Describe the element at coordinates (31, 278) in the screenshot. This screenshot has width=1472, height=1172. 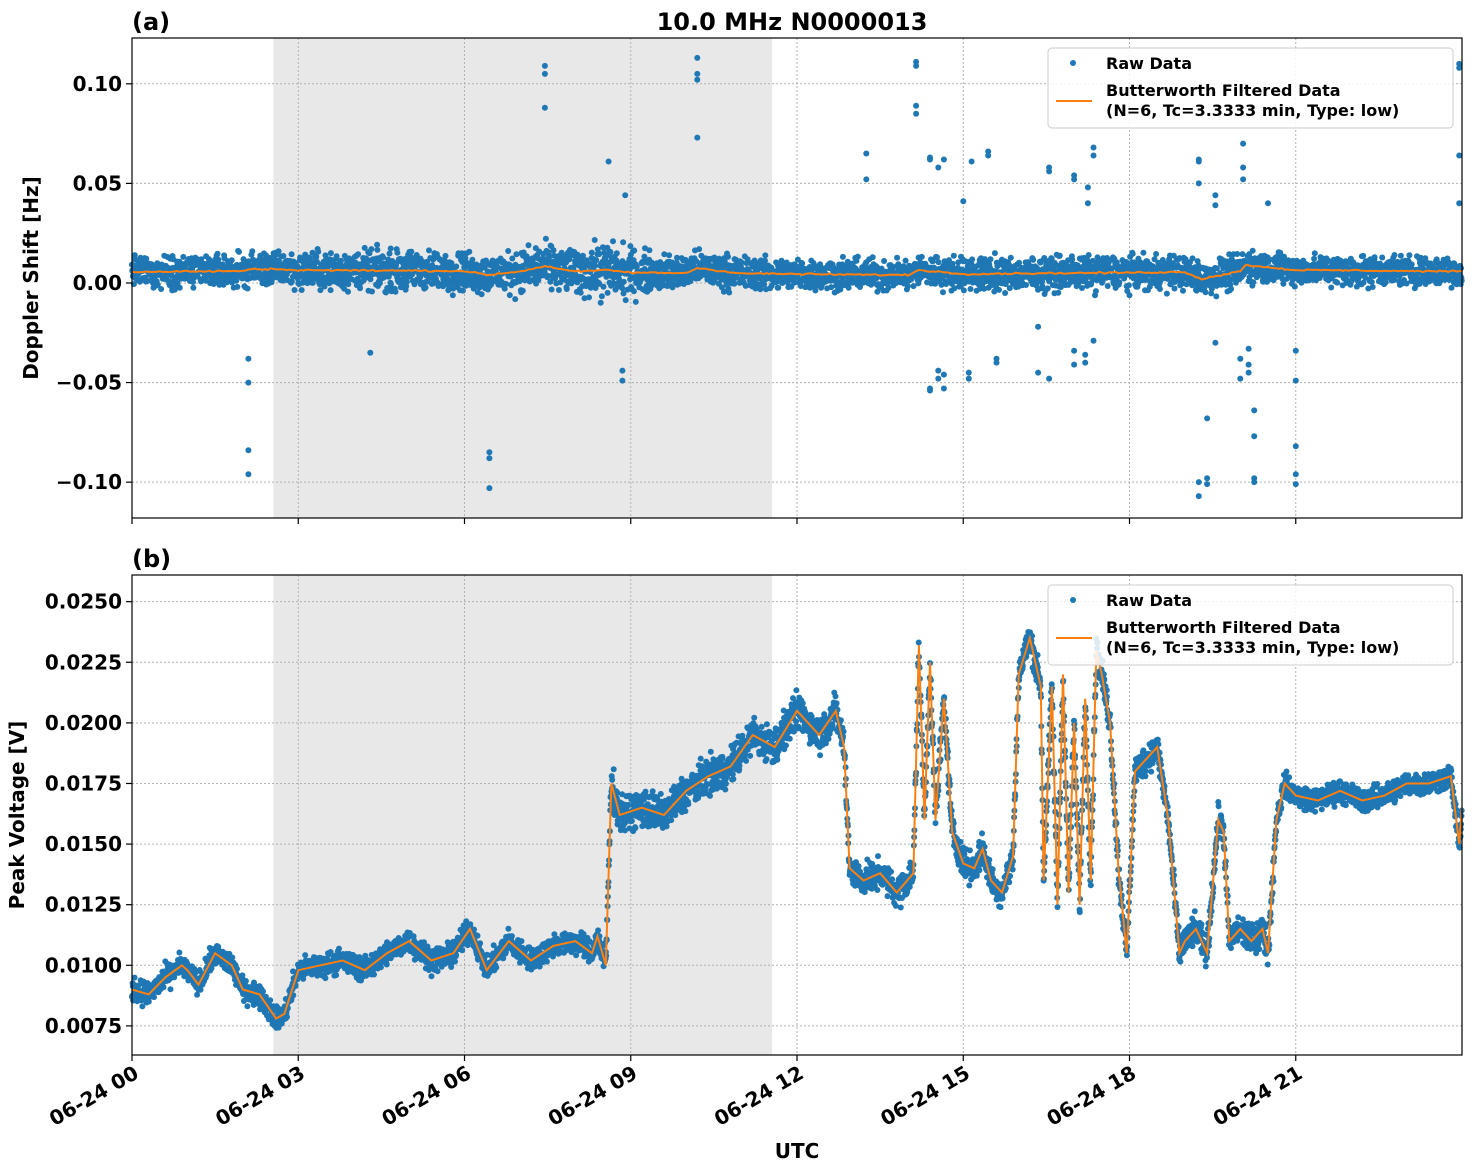
I see `panel-a-y-axis-label: Doppler Shift [Hz]` at that location.